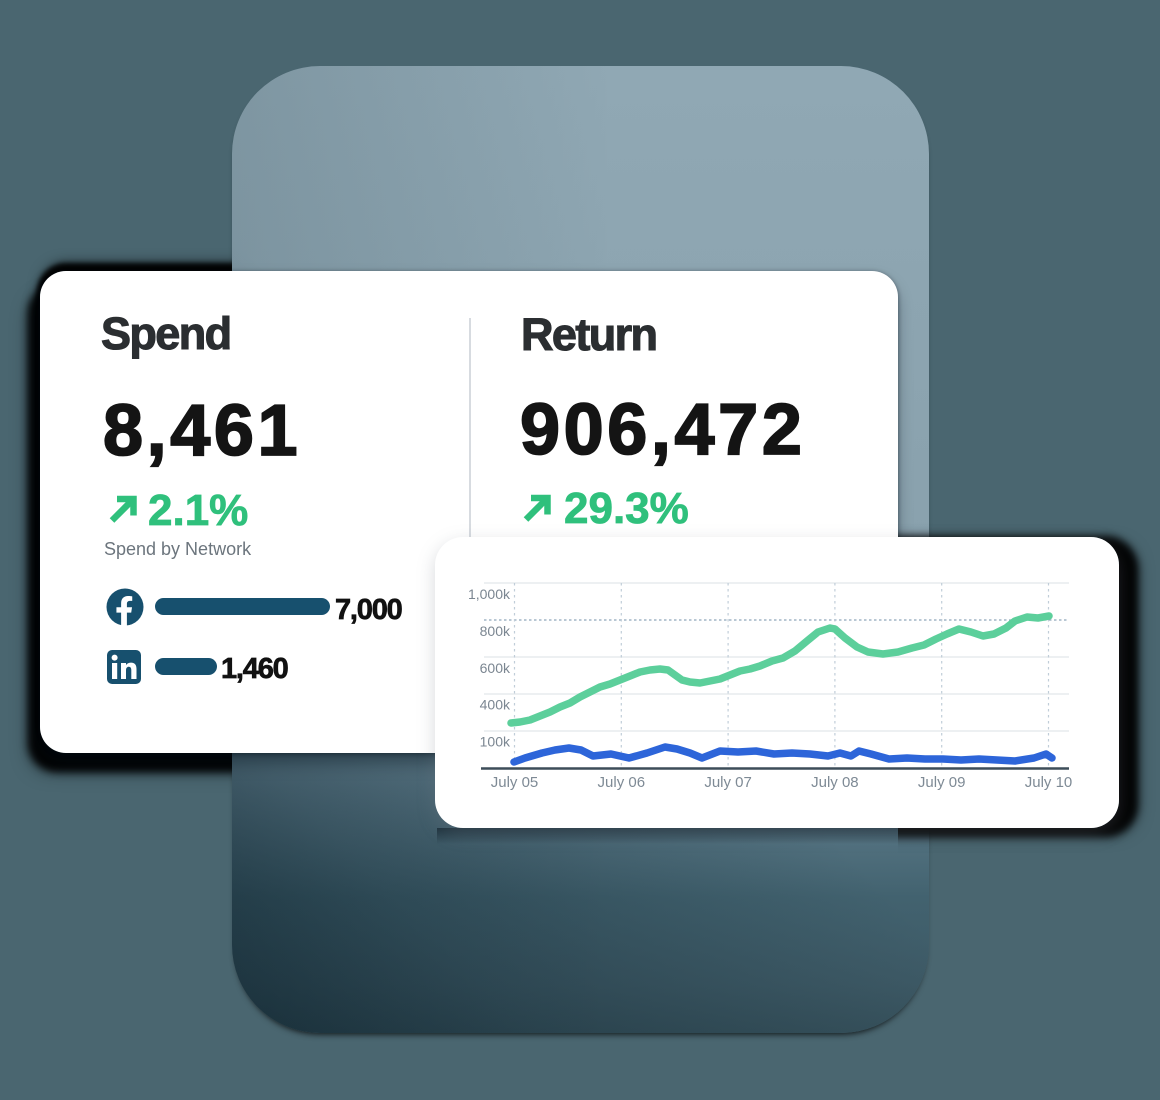 The width and height of the screenshot is (1160, 1100). What do you see at coordinates (942, 782) in the screenshot?
I see `svg-text: July 09` at bounding box center [942, 782].